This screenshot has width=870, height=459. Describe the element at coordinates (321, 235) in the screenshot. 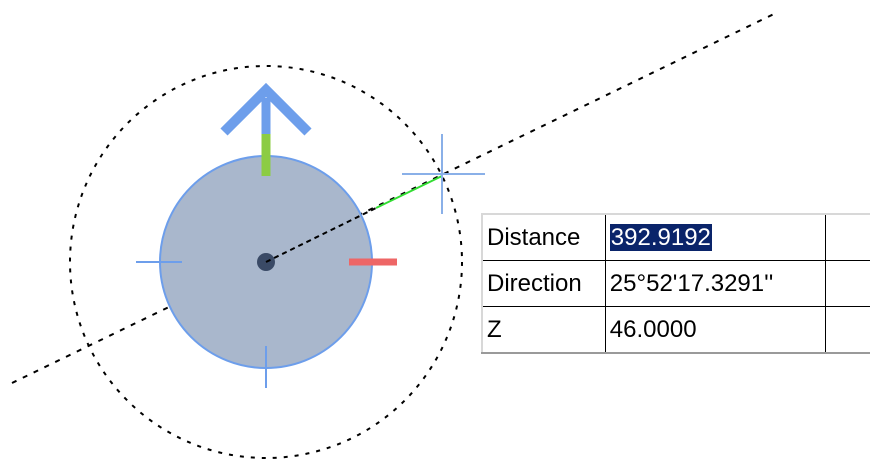

I see `rubberband-black` at that location.